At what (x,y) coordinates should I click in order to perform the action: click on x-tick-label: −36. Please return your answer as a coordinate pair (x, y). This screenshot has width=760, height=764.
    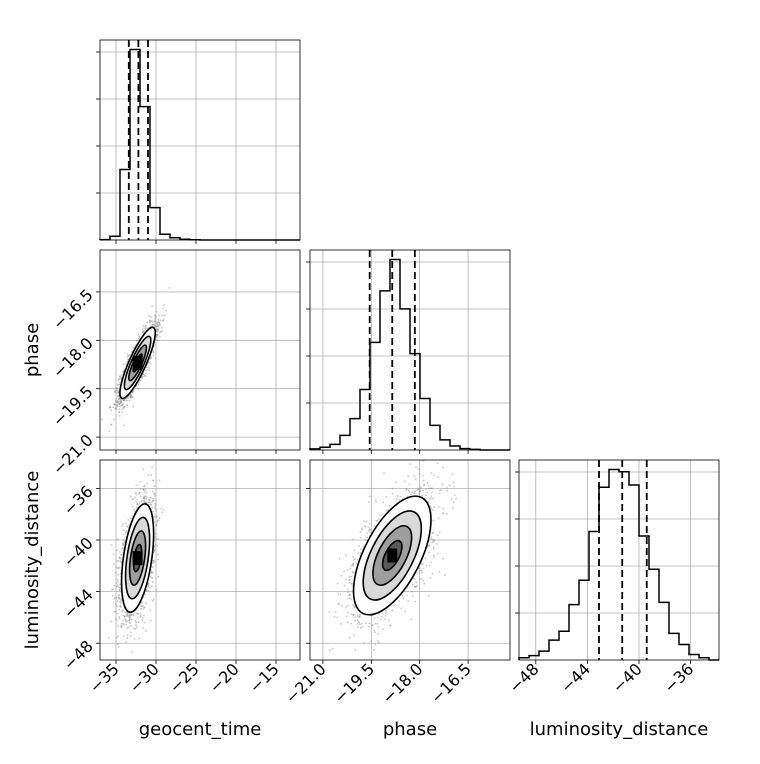
    Looking at the image, I should click on (678, 677).